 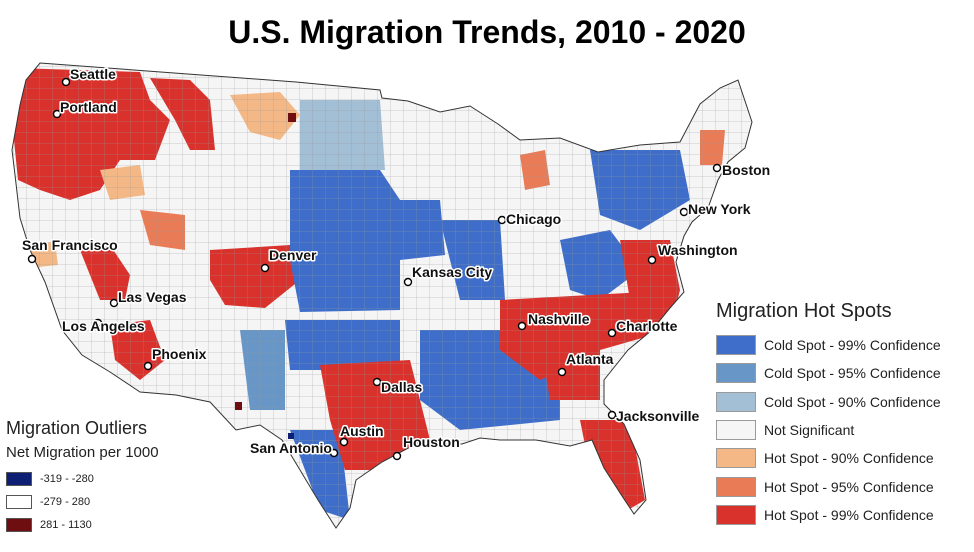 I want to click on city-label-austin: Austin, so click(x=362, y=431).